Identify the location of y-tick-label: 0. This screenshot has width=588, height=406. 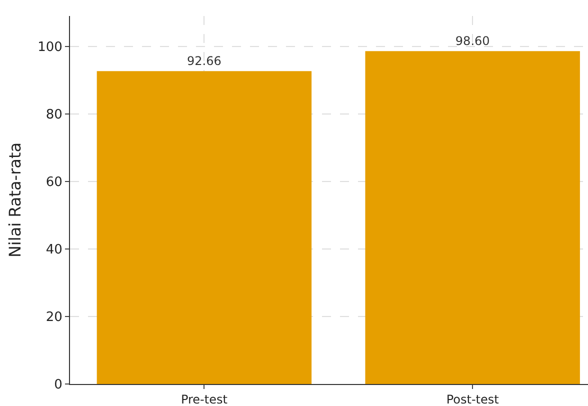
(58, 385).